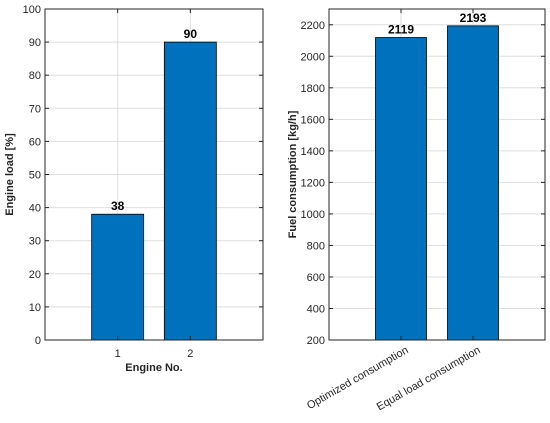 This screenshot has height=423, width=550. Describe the element at coordinates (118, 354) in the screenshot. I see `x-tick-label: 1` at that location.